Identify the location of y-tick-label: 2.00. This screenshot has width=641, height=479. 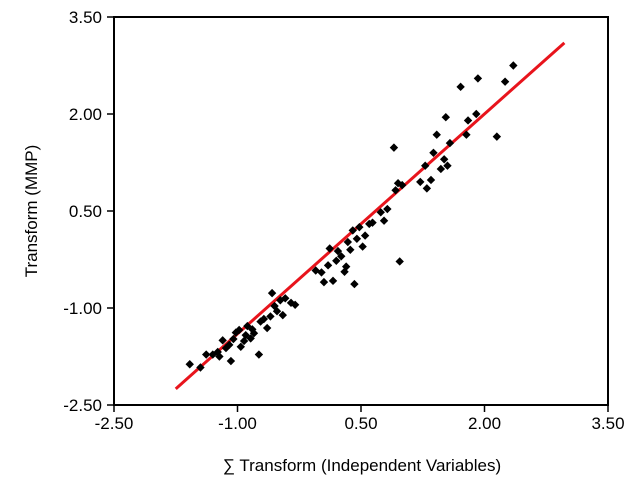
(85, 114).